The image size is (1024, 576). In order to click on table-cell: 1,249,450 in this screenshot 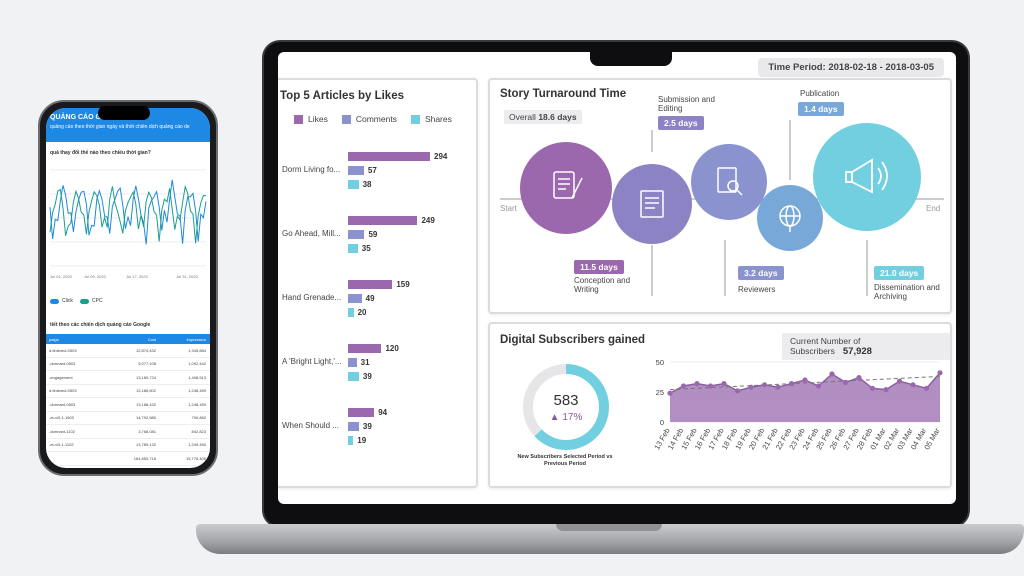, I will do `click(197, 445)`.